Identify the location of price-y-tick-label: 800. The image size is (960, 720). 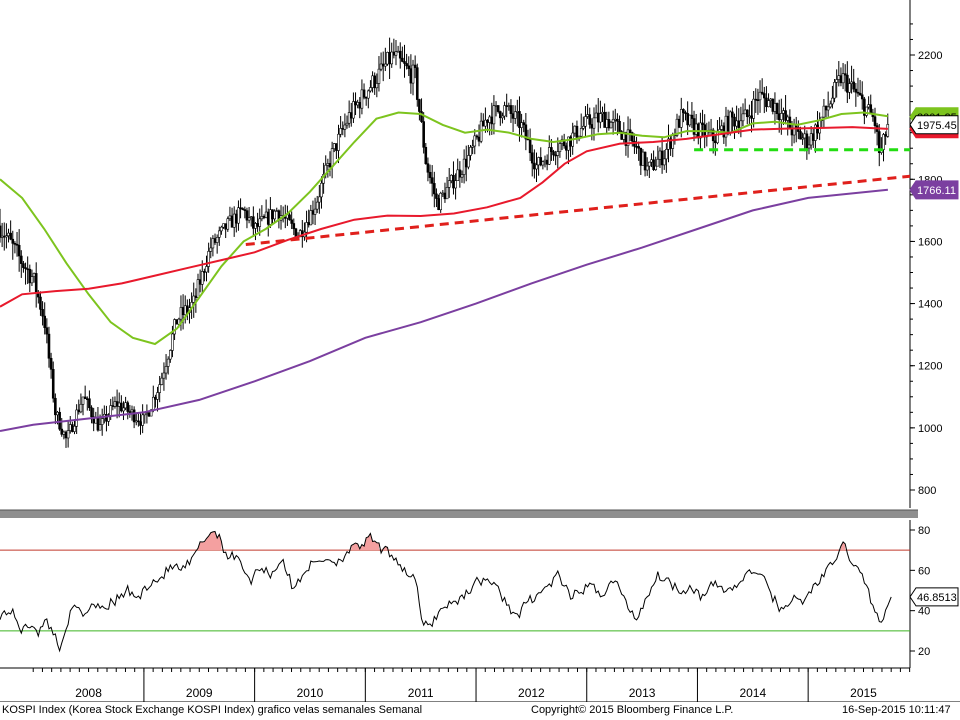
(927, 491).